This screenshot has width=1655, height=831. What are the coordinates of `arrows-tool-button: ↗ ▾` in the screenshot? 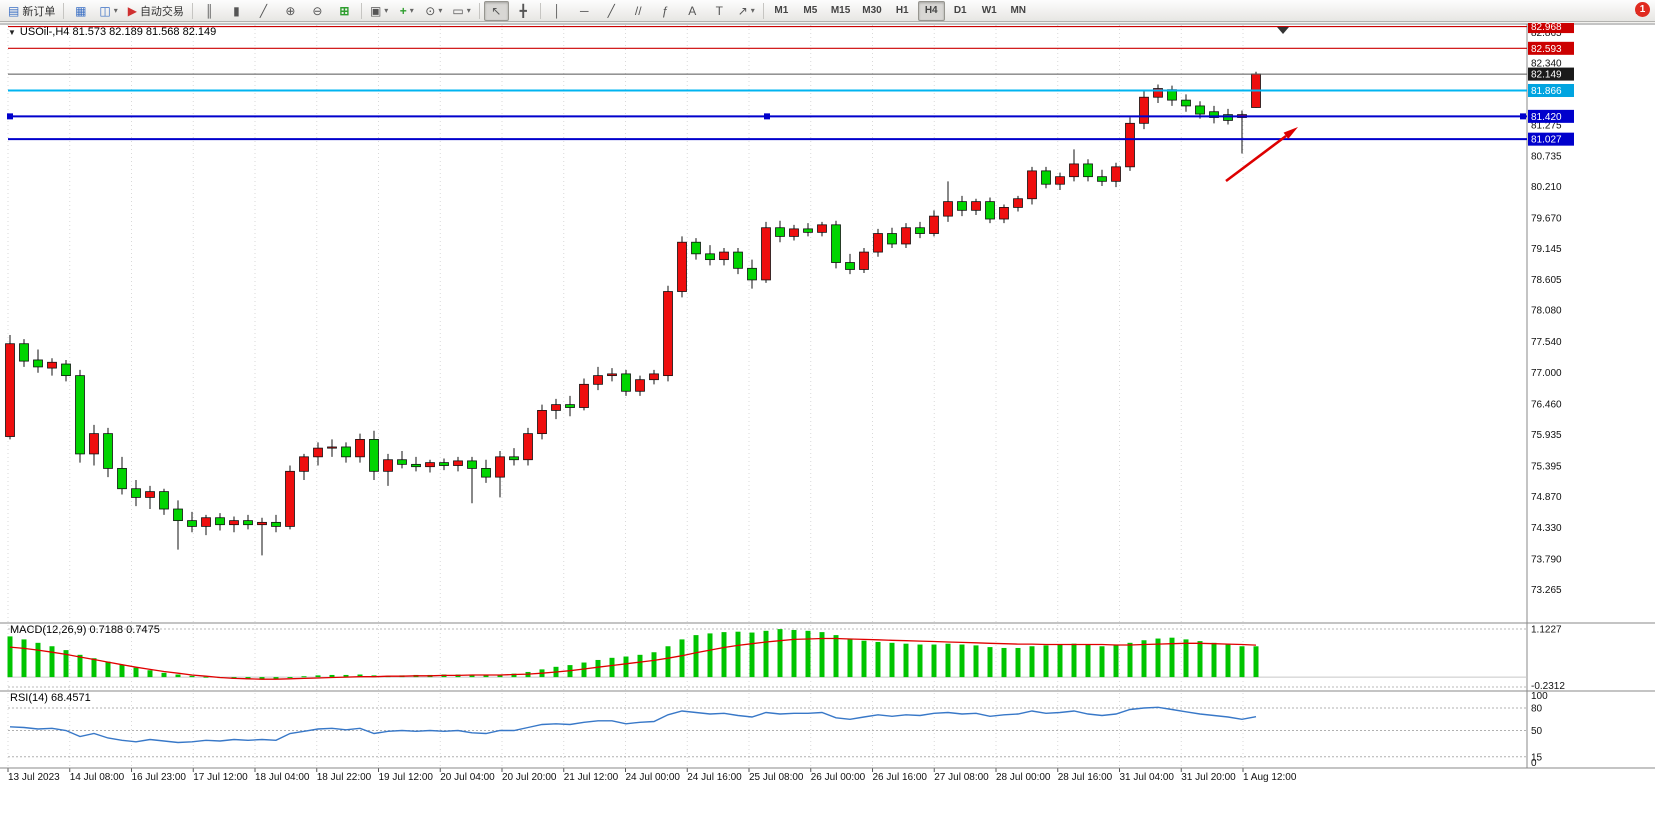 It's located at (746, 11).